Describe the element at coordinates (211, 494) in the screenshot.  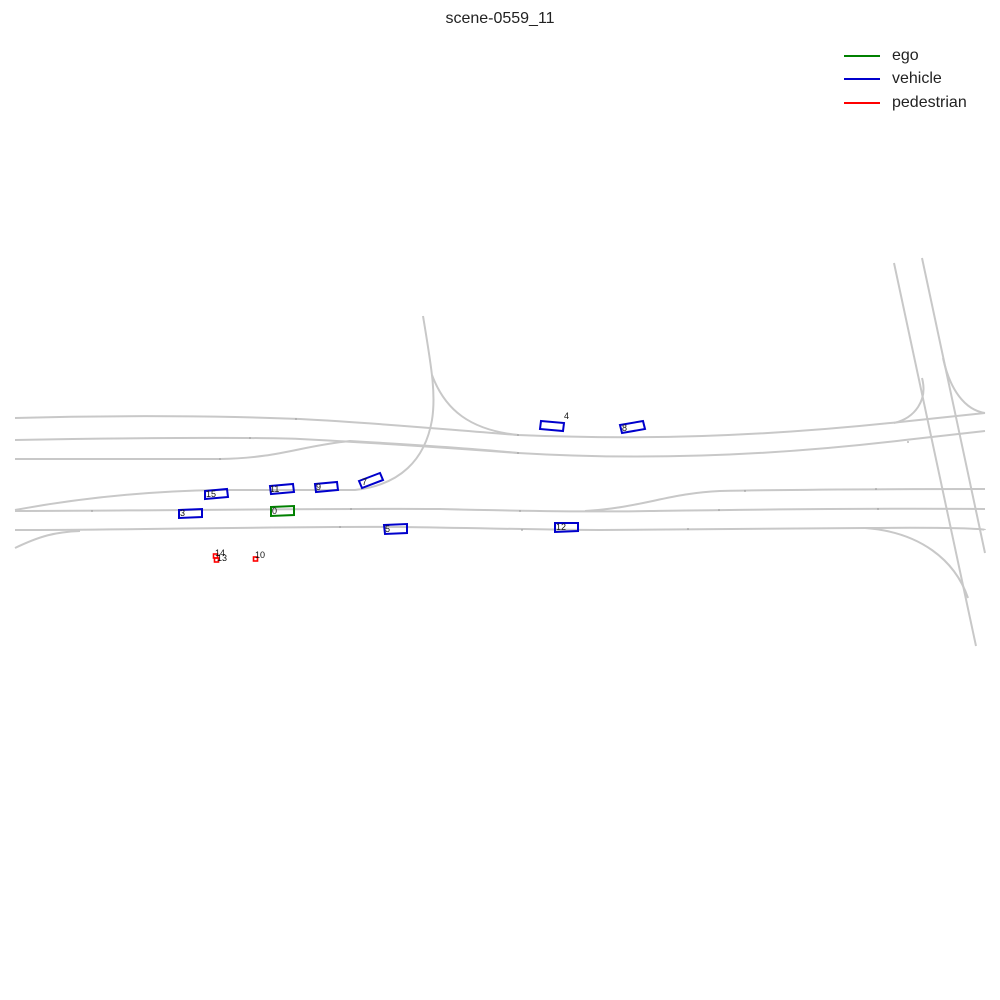
I see `agent-label-15: 15` at that location.